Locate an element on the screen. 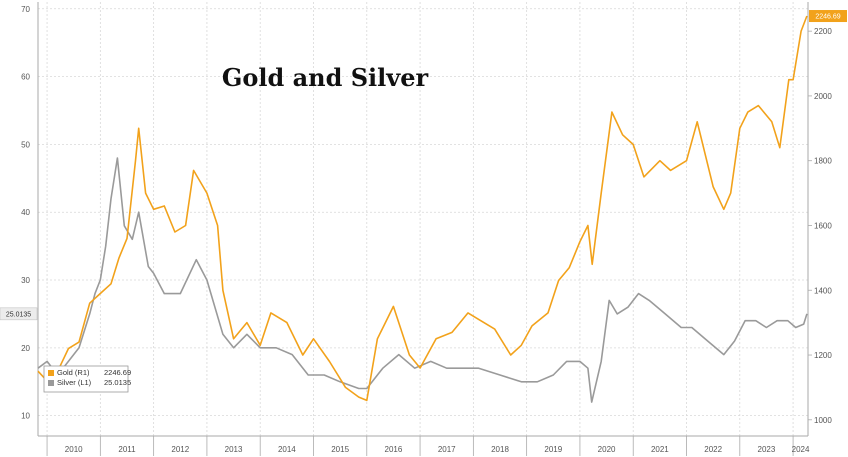  x-tick-label: 2016 is located at coordinates (394, 449).